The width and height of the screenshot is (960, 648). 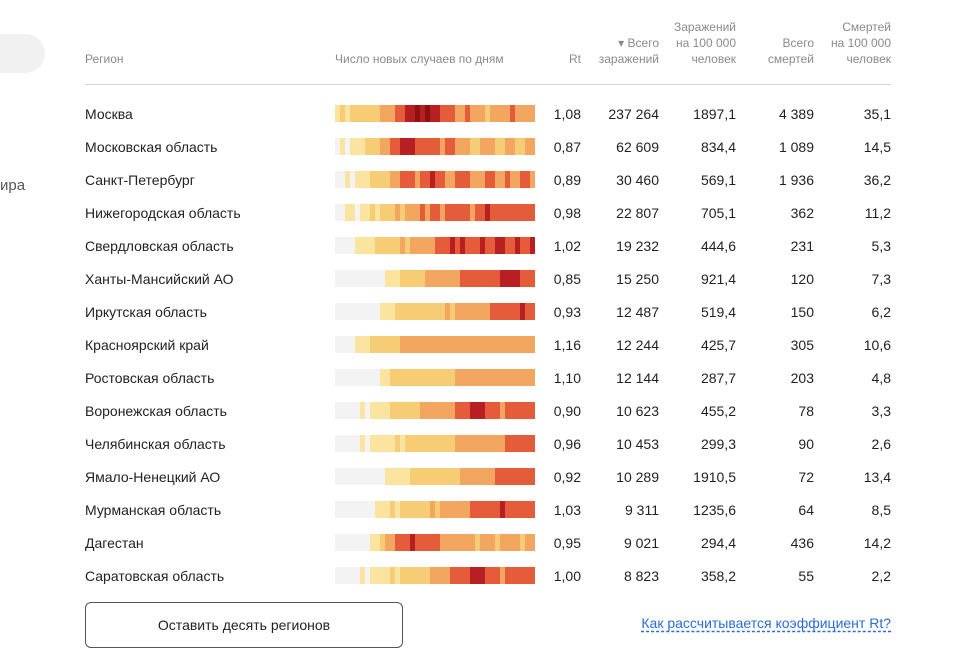 I want to click on table-row: Москва 1,08 237 264 1897,1 4 389 35,1, so click(x=488, y=113).